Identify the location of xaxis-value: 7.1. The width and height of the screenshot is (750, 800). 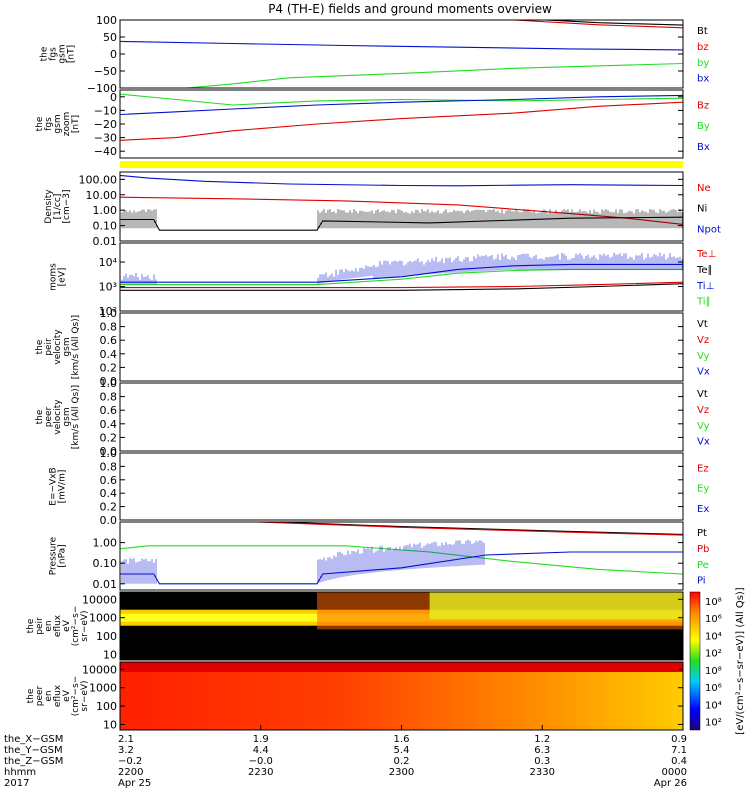
(679, 750).